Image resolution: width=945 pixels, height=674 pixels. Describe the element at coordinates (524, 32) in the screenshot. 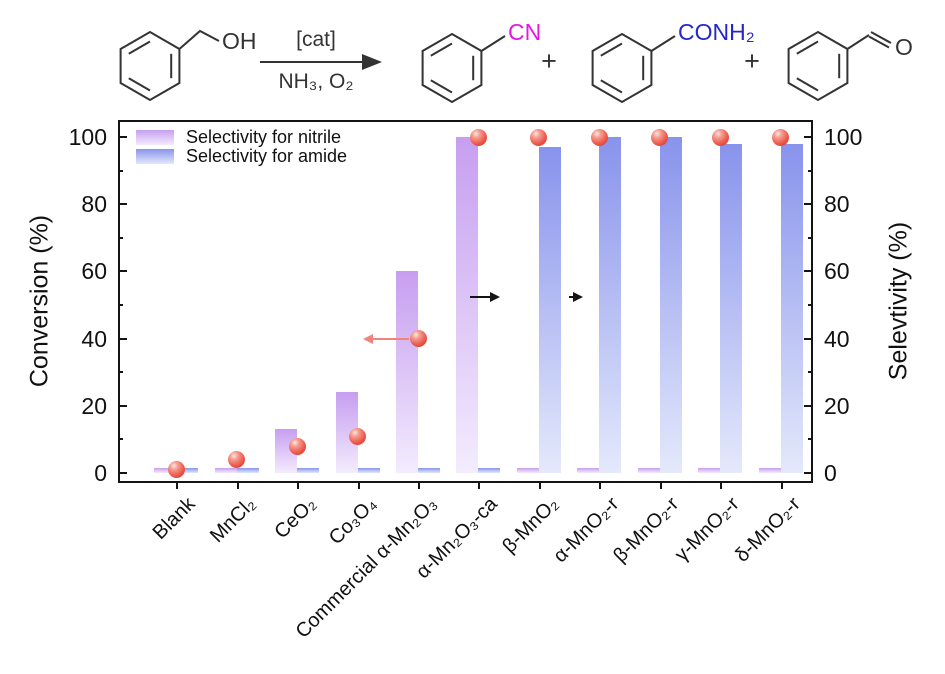

I see `nitrile-label: CN` at that location.